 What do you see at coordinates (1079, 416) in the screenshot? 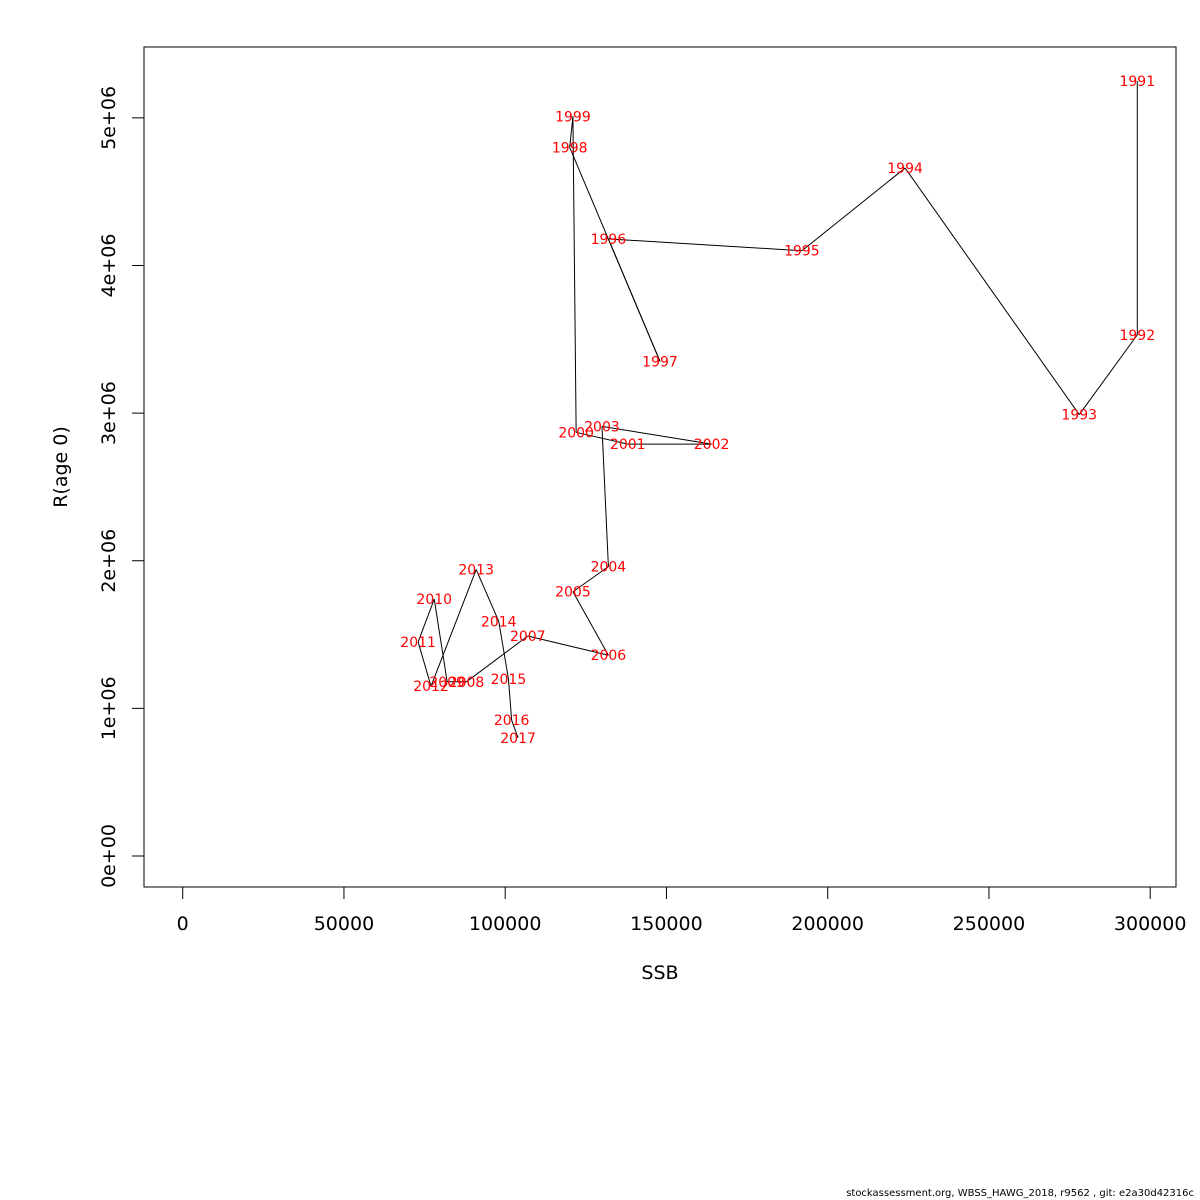
I see `year-label-1993: 1993` at bounding box center [1079, 416].